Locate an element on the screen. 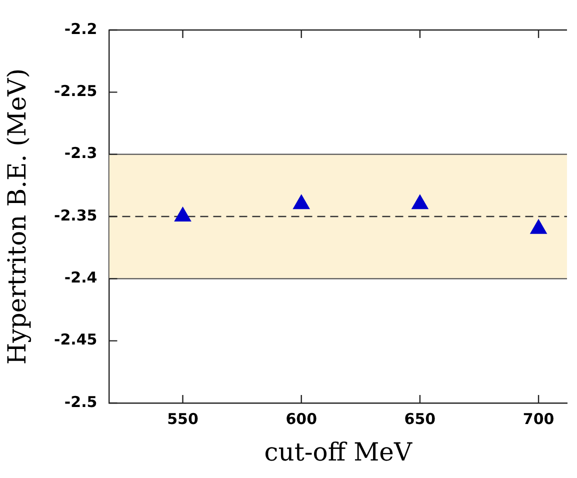  x-tick-label: 700 is located at coordinates (538, 419).